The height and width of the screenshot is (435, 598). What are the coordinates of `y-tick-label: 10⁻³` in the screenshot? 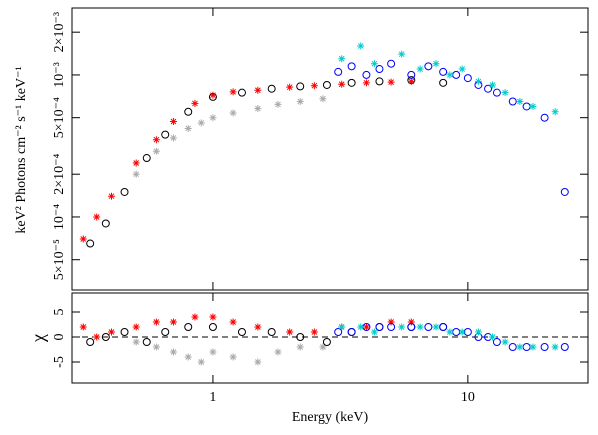 It's located at (59, 75).